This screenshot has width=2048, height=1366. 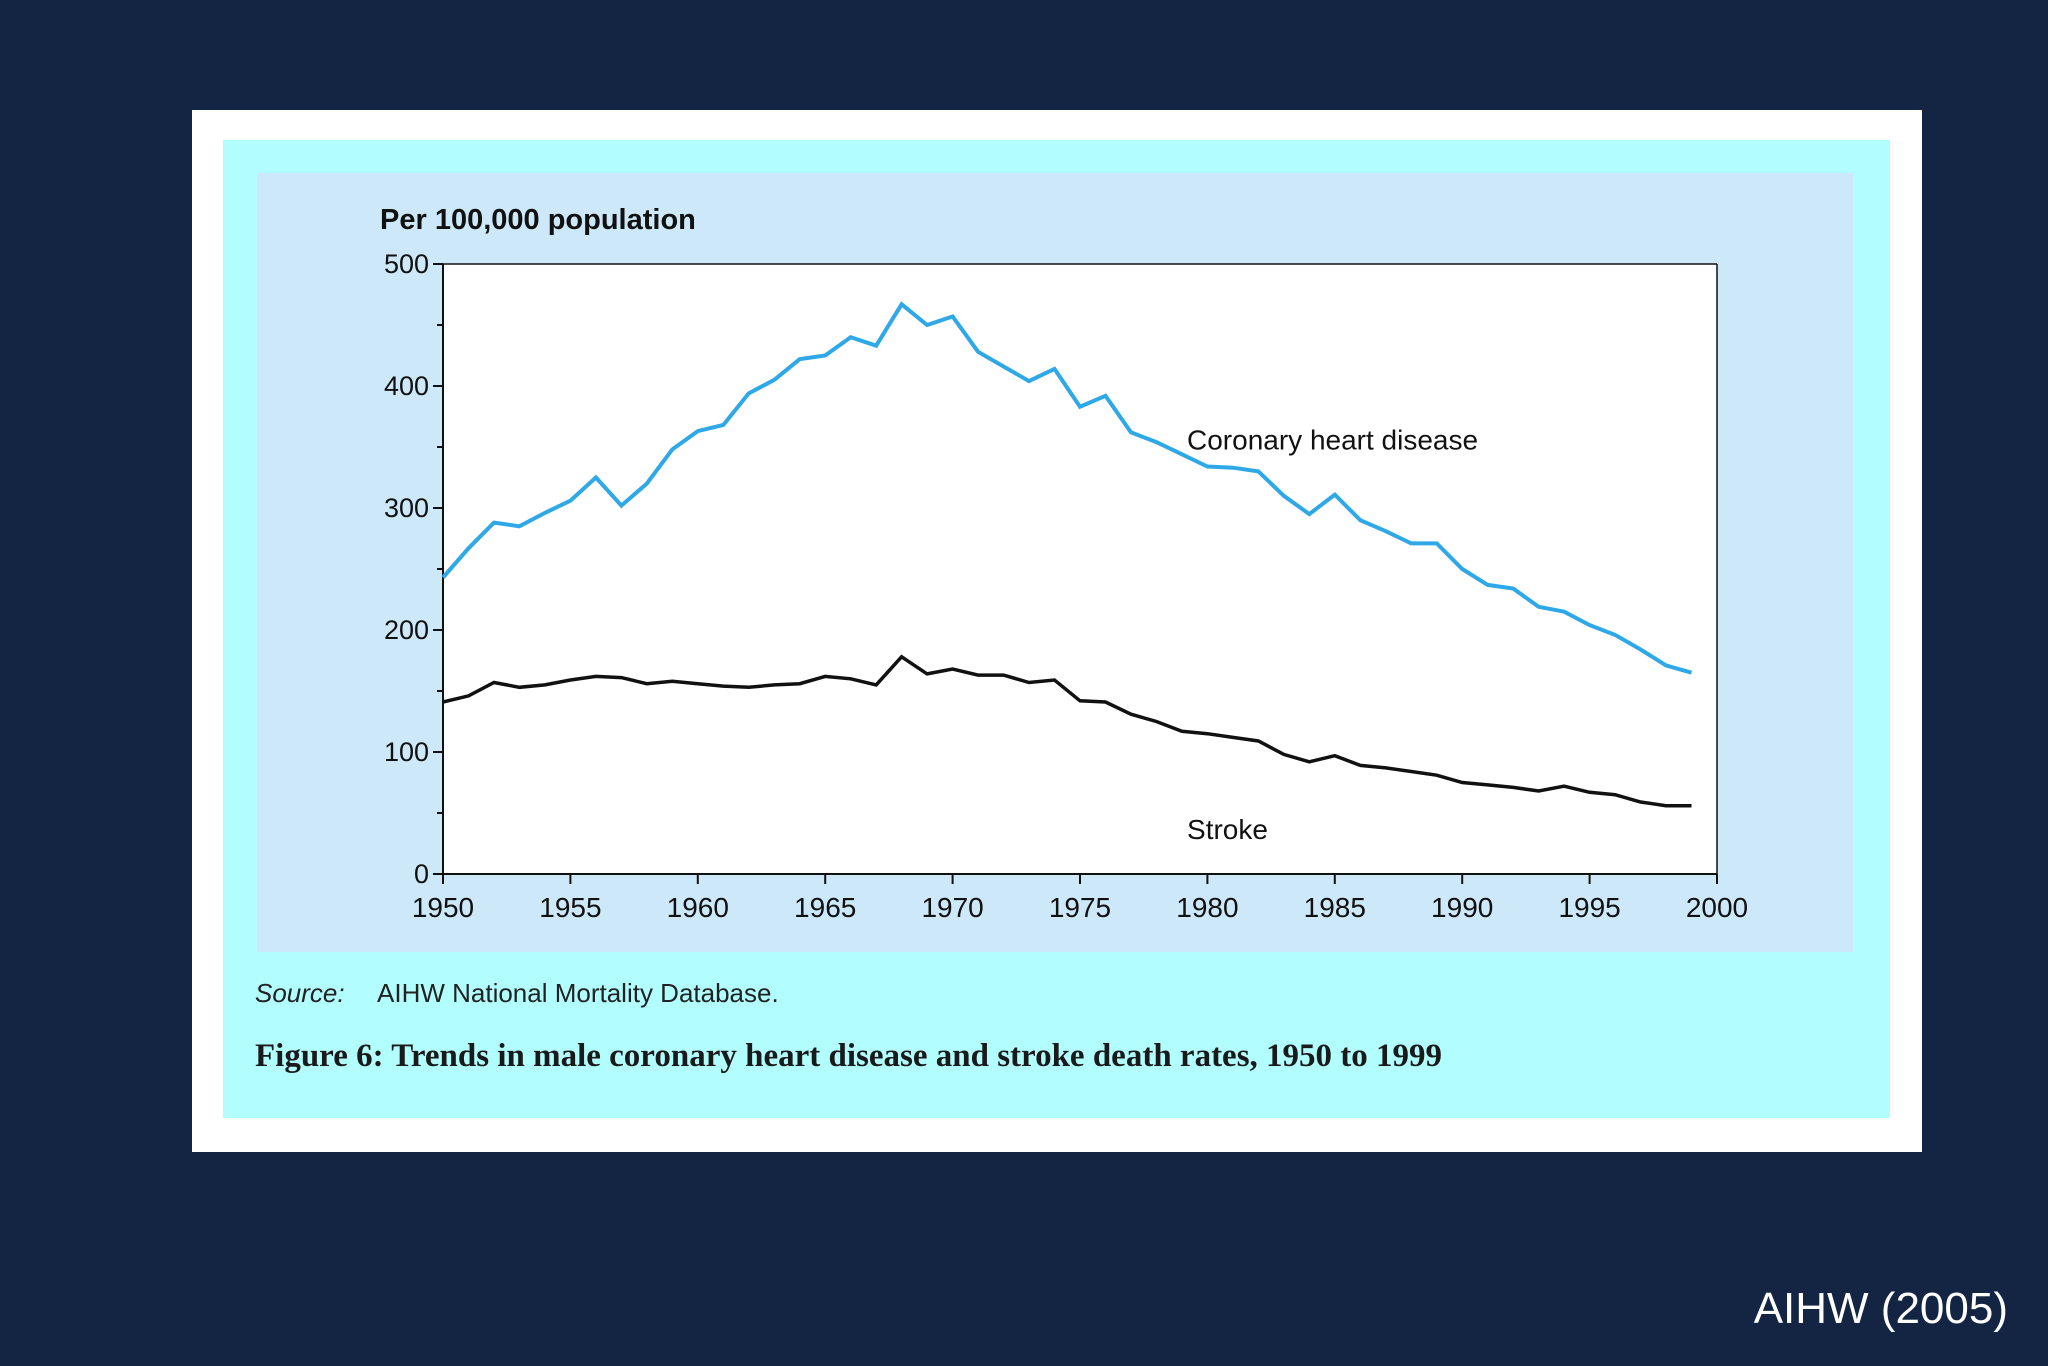 What do you see at coordinates (406, 630) in the screenshot?
I see `y-tick-label: 200` at bounding box center [406, 630].